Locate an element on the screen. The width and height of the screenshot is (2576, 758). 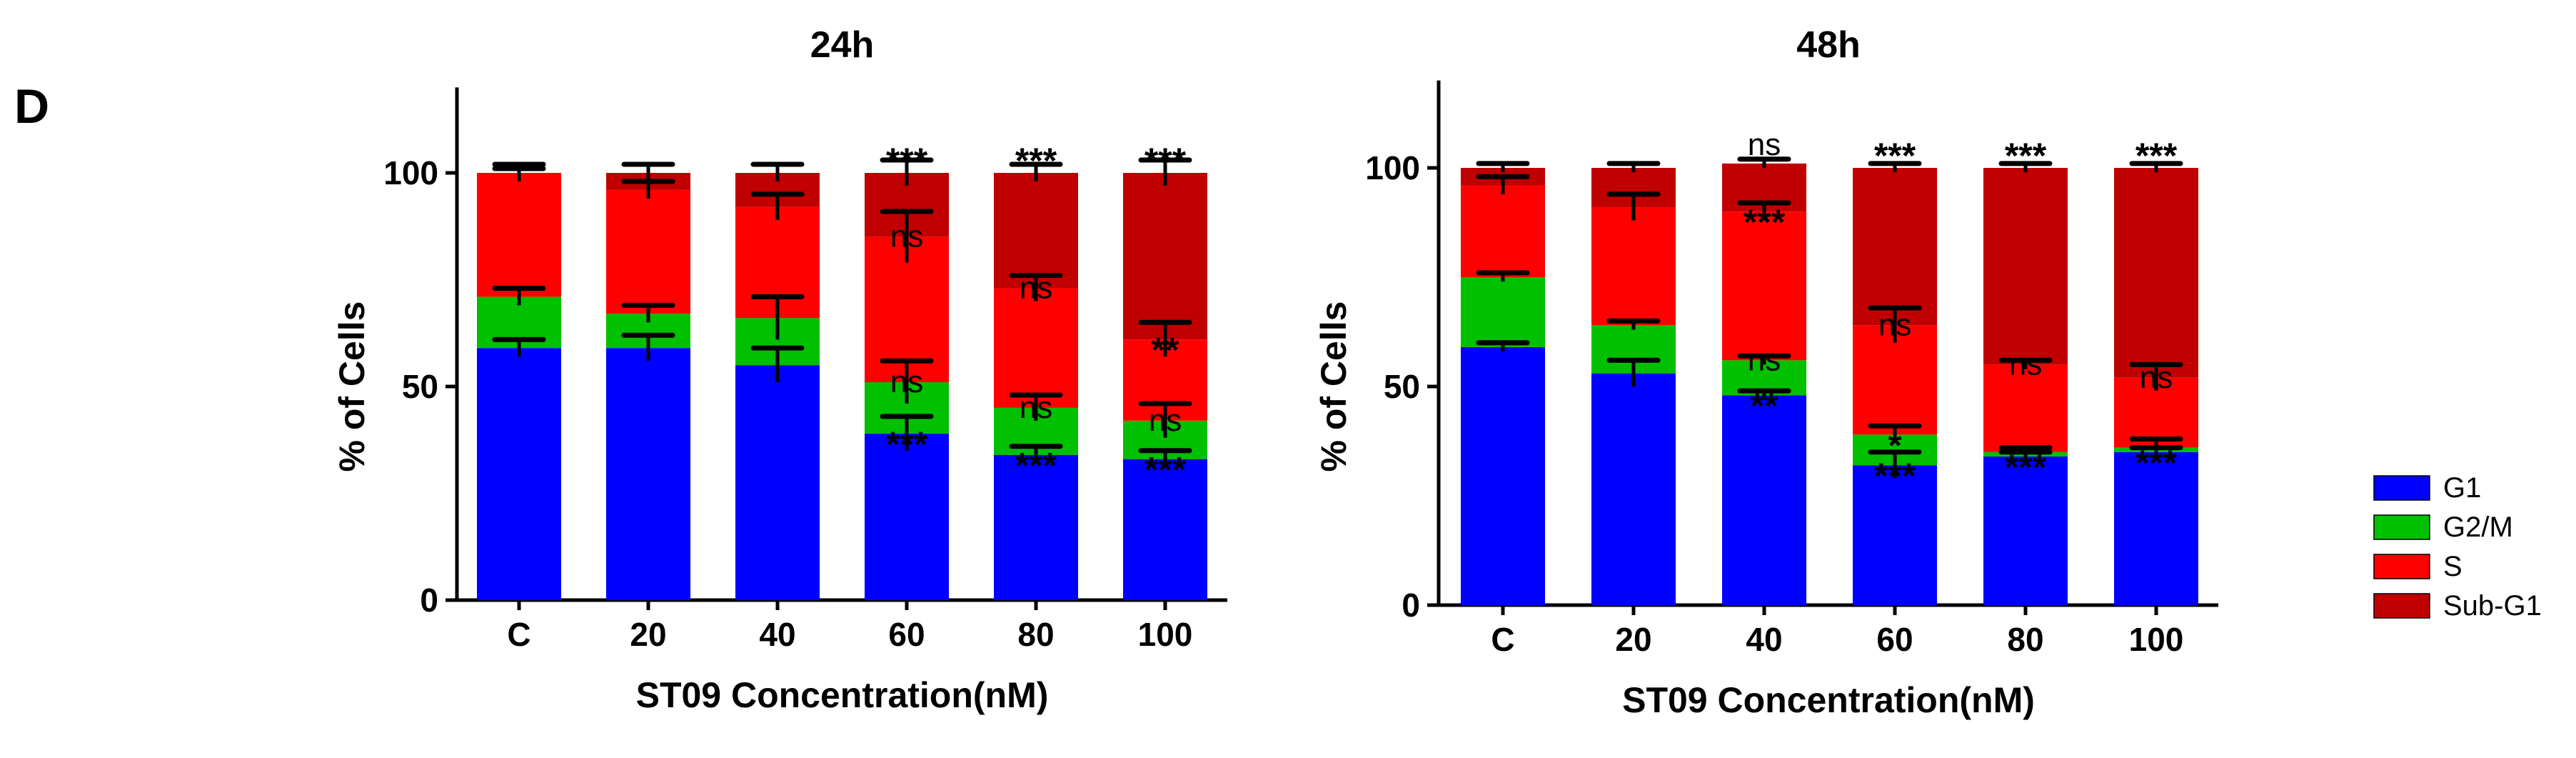
significance-g2m-60: ns is located at coordinates (907, 381).